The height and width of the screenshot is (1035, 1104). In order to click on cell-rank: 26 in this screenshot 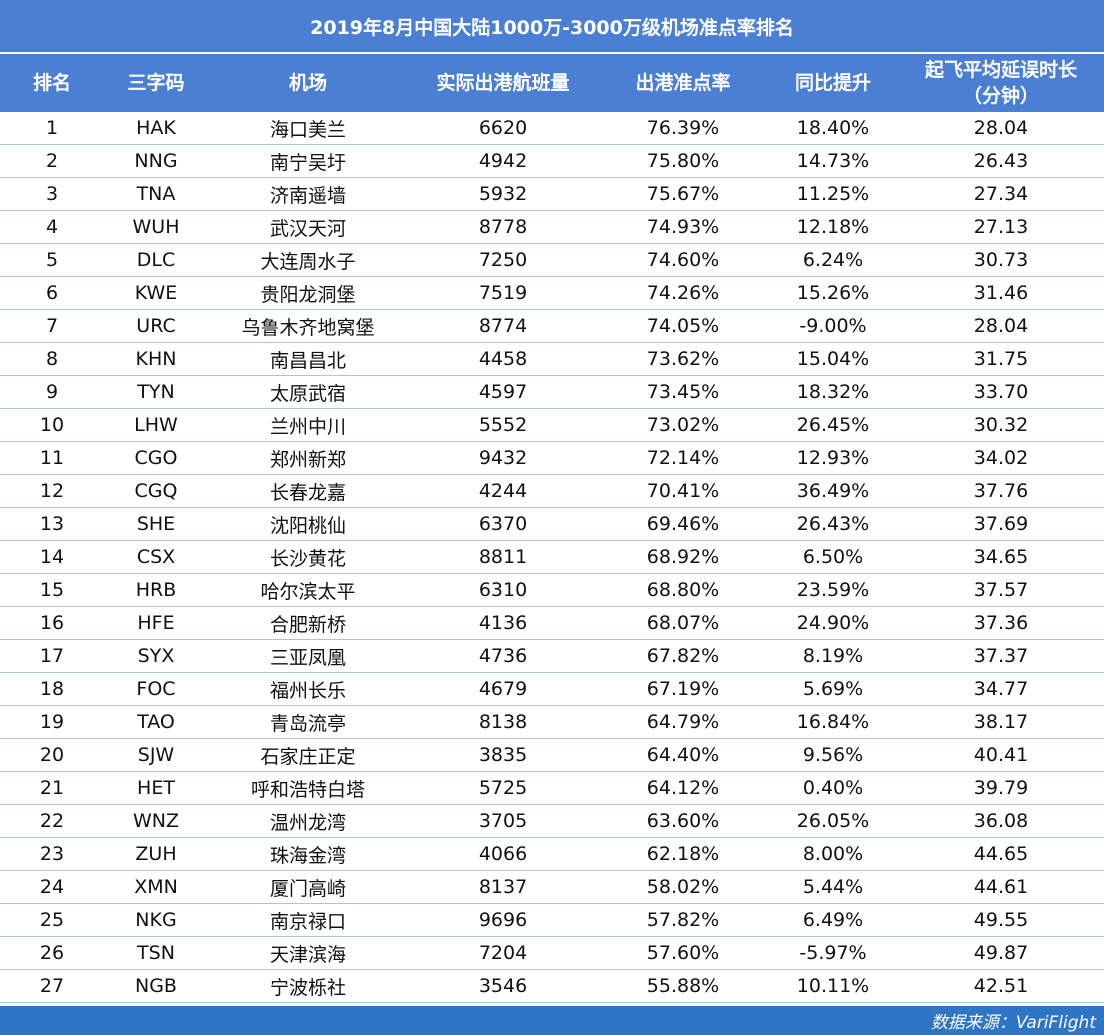, I will do `click(52, 953)`.